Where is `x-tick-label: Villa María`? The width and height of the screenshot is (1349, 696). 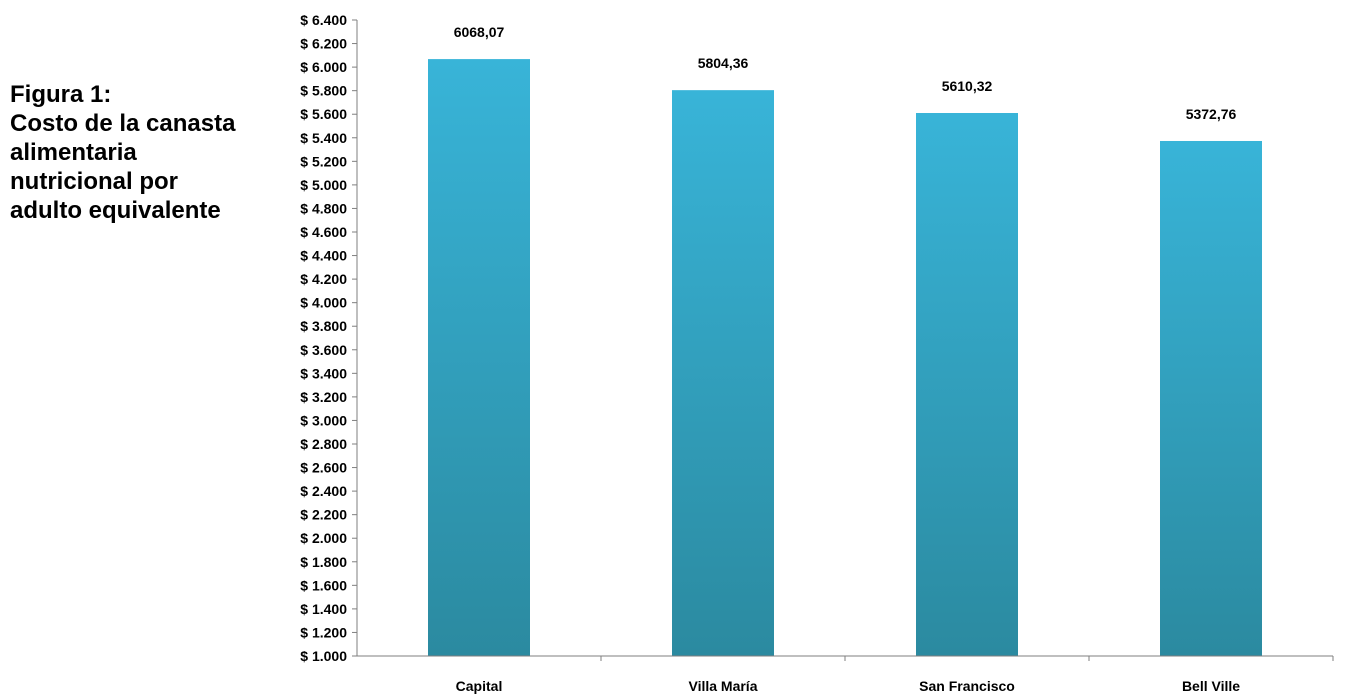
x-tick-label: Villa María is located at coordinates (722, 686).